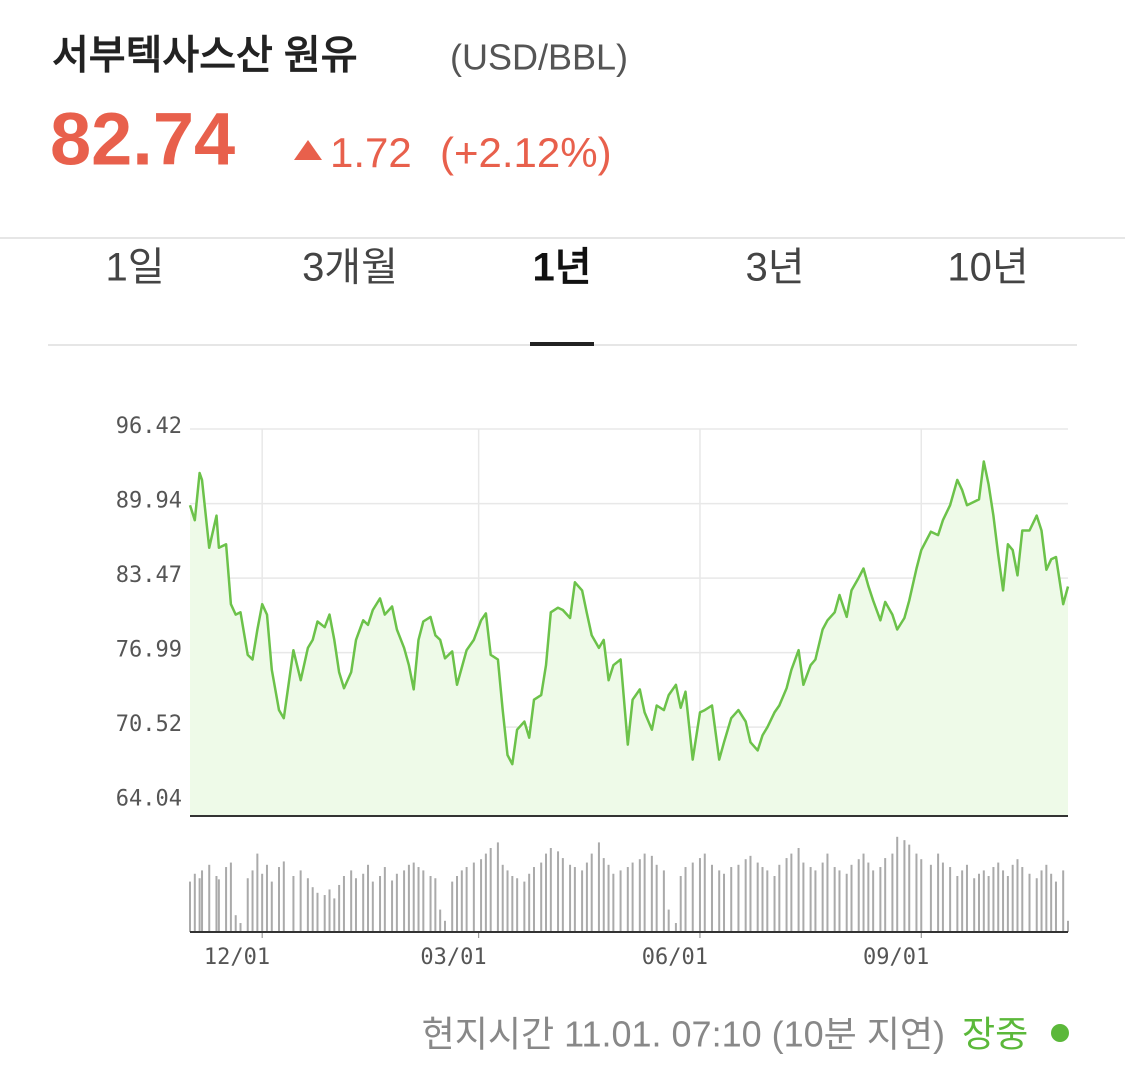 The image size is (1125, 1082). Describe the element at coordinates (142, 139) in the screenshot. I see `price: 82.74` at that location.